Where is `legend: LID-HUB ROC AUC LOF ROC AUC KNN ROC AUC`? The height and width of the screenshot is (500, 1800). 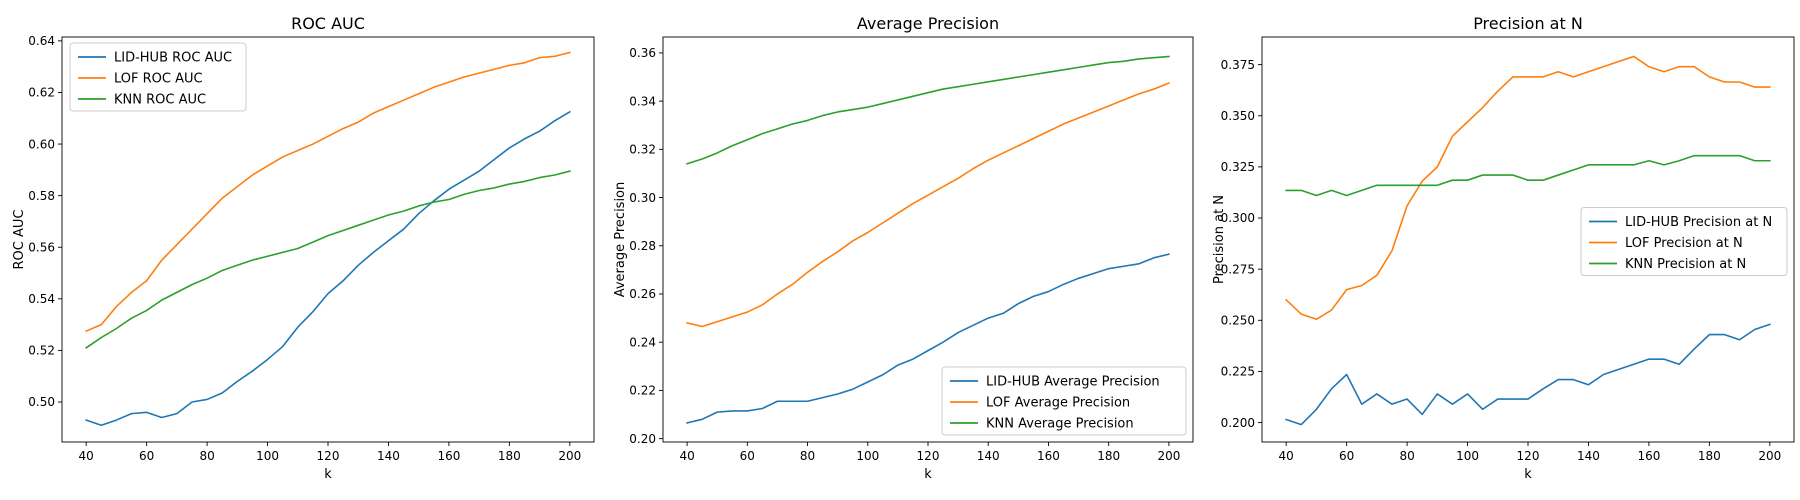 legend: LID-HUB ROC AUC LOF ROC AUC KNN ROC AUC is located at coordinates (158, 77).